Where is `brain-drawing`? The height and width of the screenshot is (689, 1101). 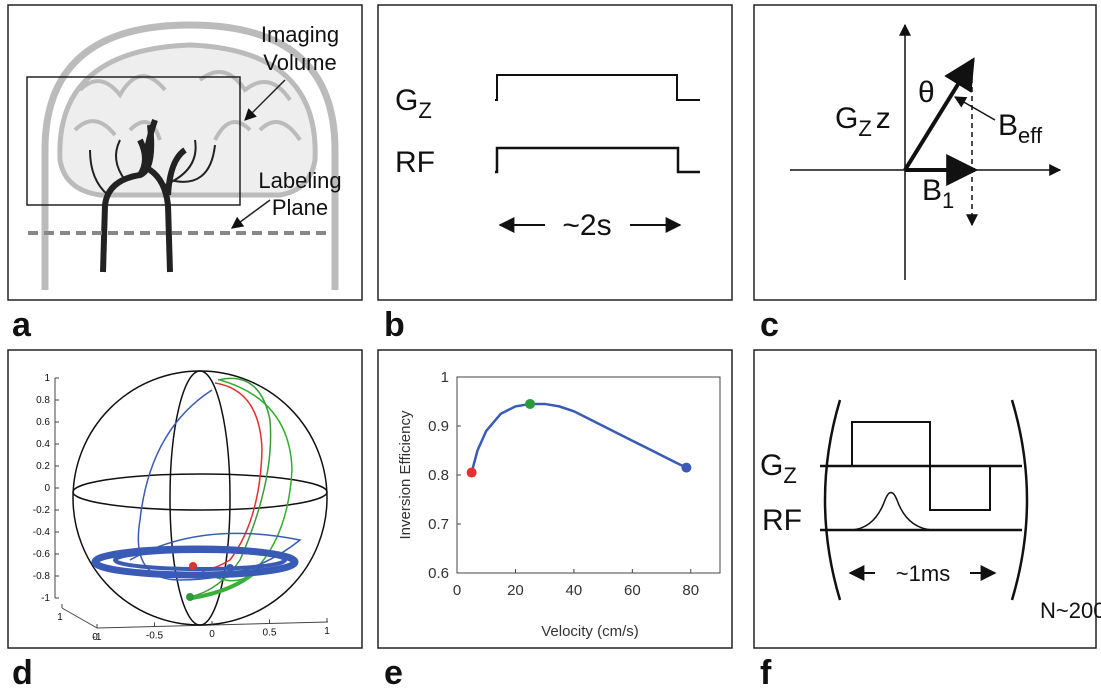 brain-drawing is located at coordinates (190, 155).